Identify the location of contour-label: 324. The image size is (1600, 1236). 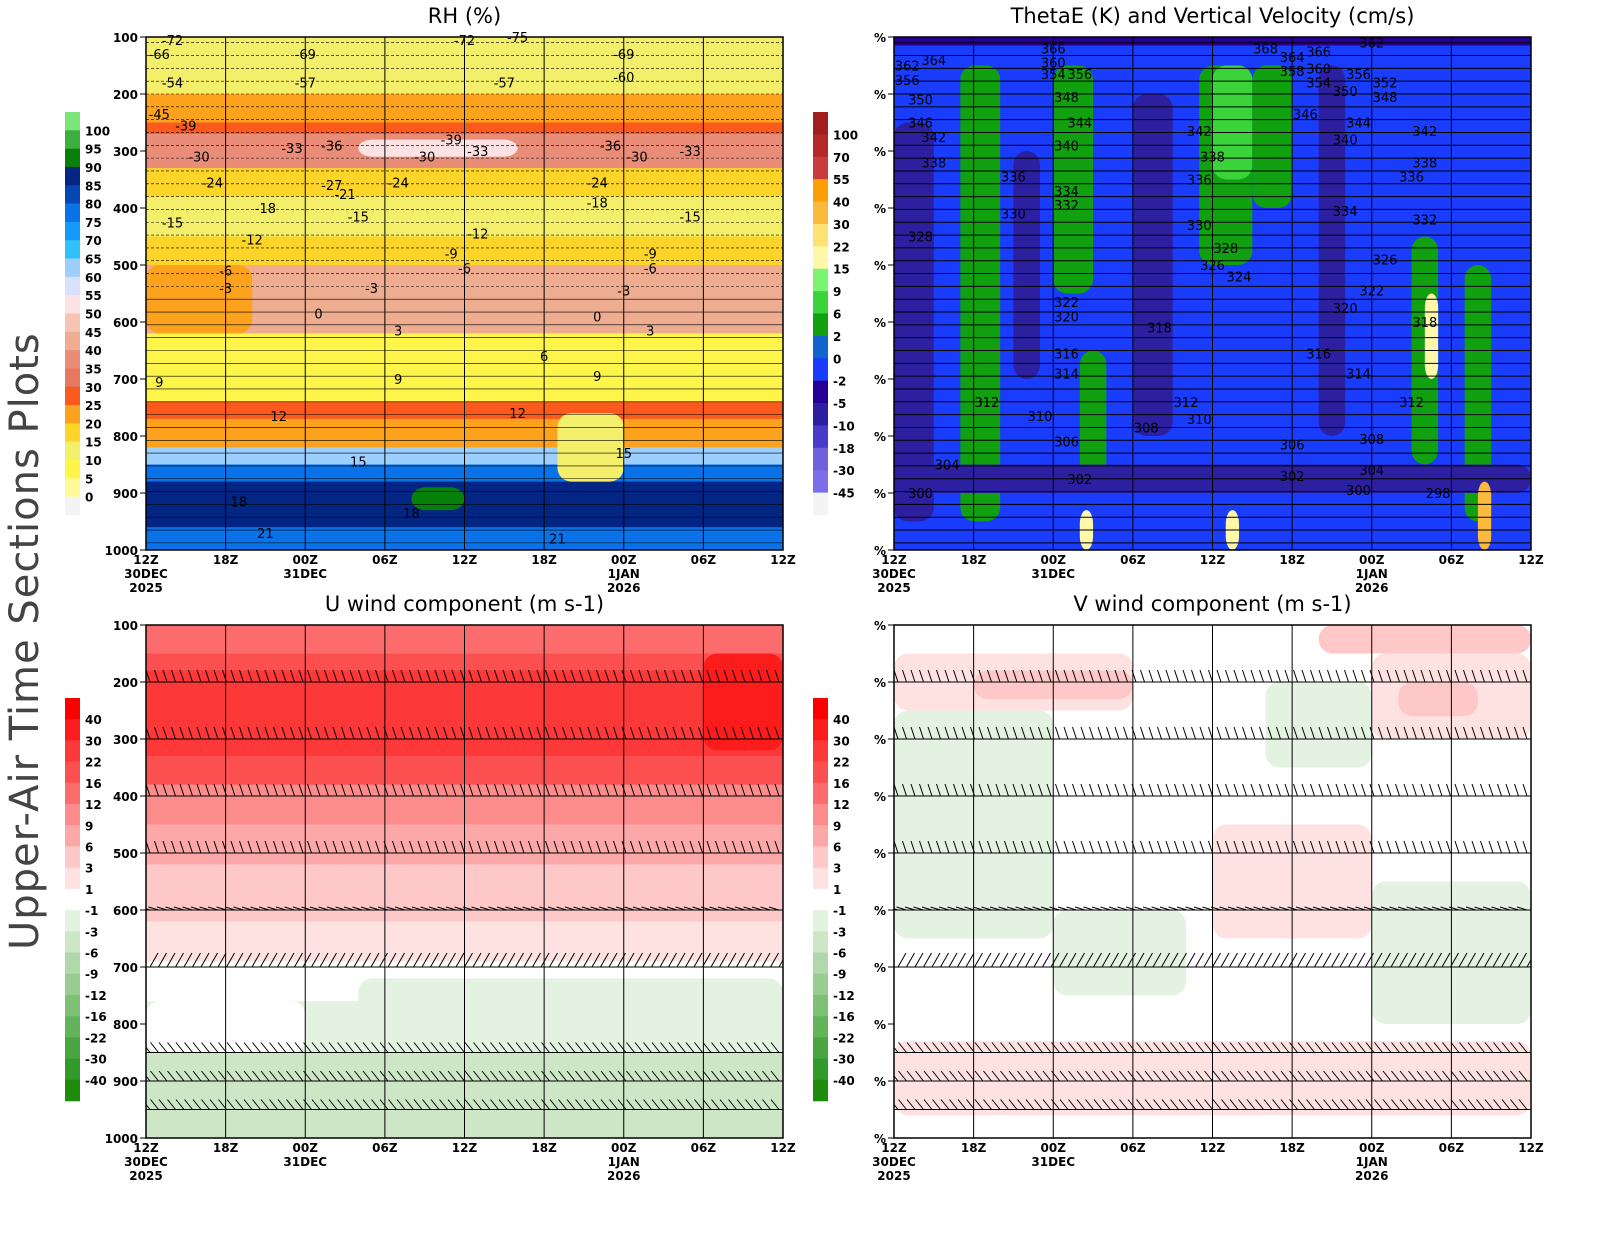
(1239, 277).